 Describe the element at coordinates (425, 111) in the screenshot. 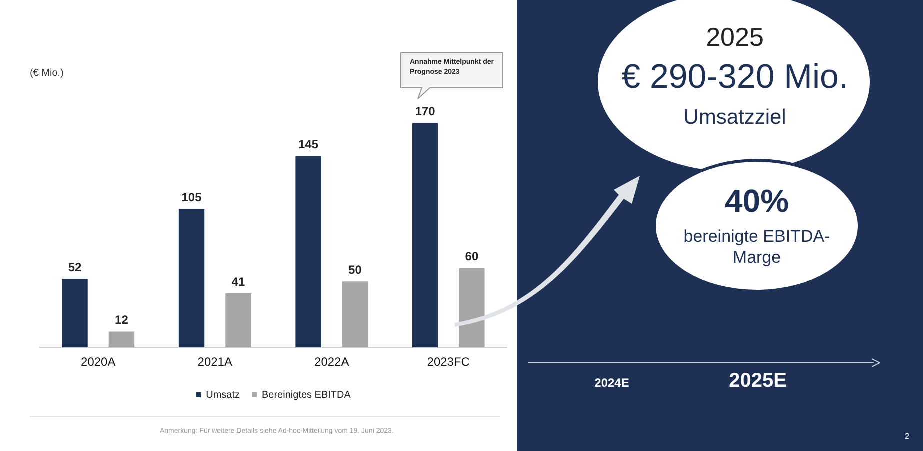

I see `data-label: 170` at that location.